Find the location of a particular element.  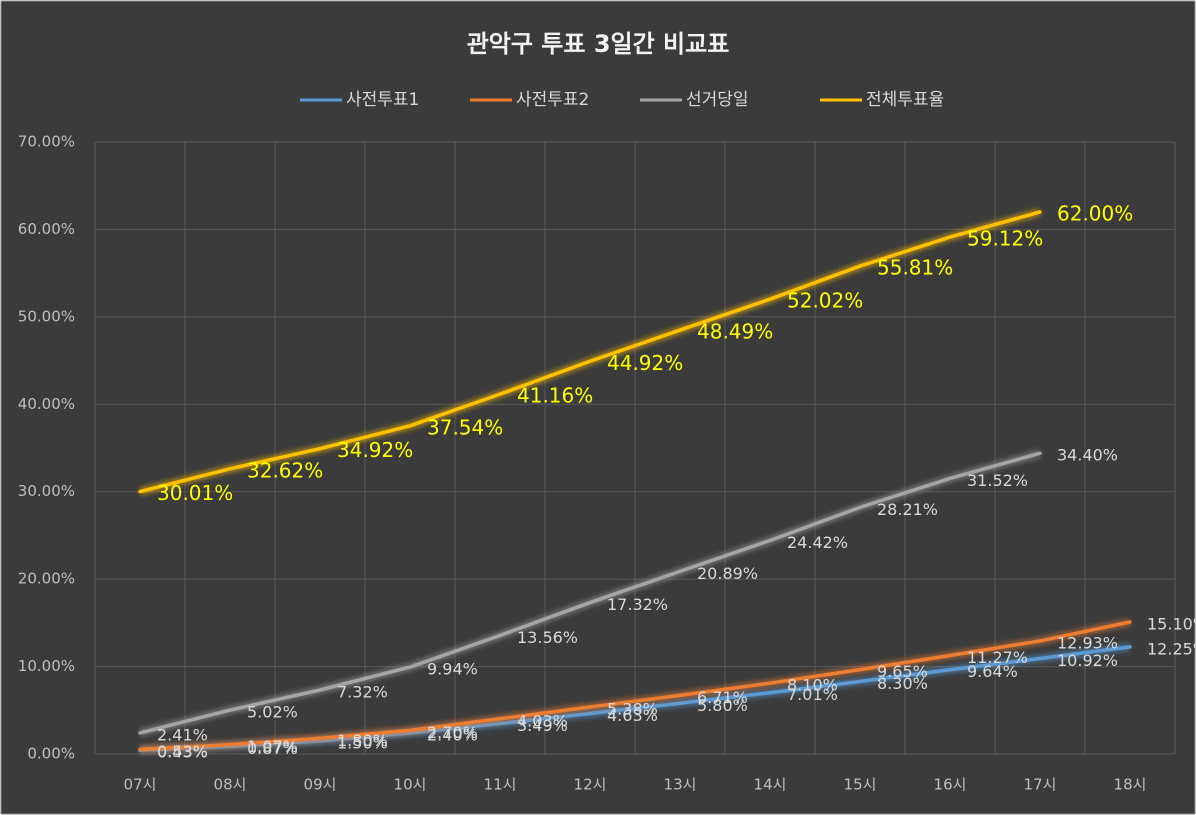

data-label: 32.62% is located at coordinates (285, 470).